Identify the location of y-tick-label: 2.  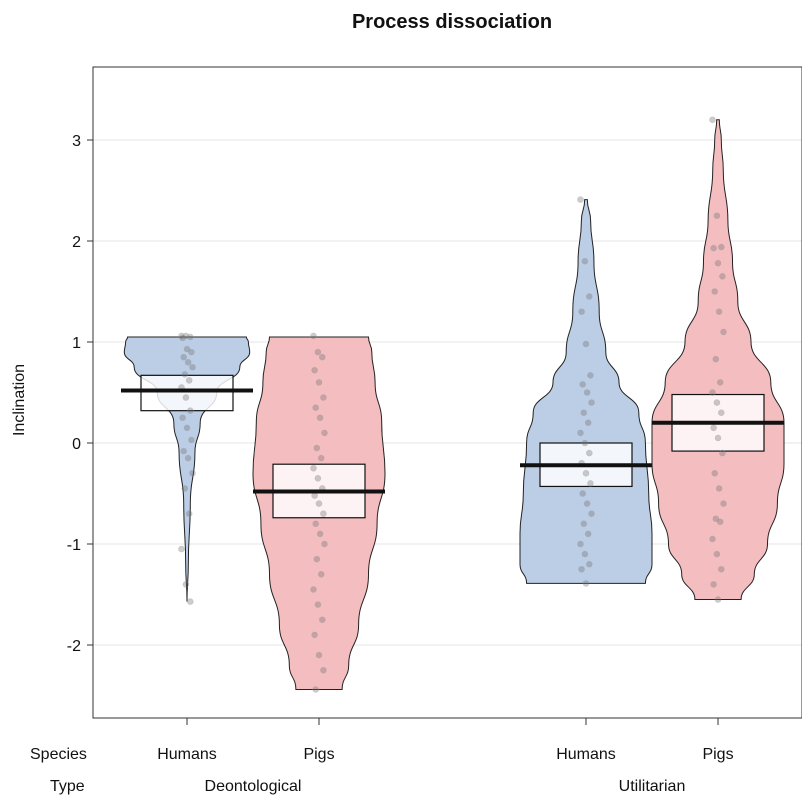
(76, 242).